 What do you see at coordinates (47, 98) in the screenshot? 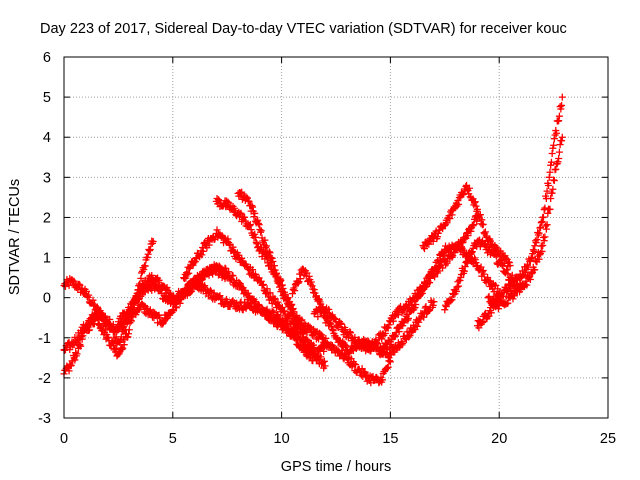
I see `y-tick-label: 5` at bounding box center [47, 98].